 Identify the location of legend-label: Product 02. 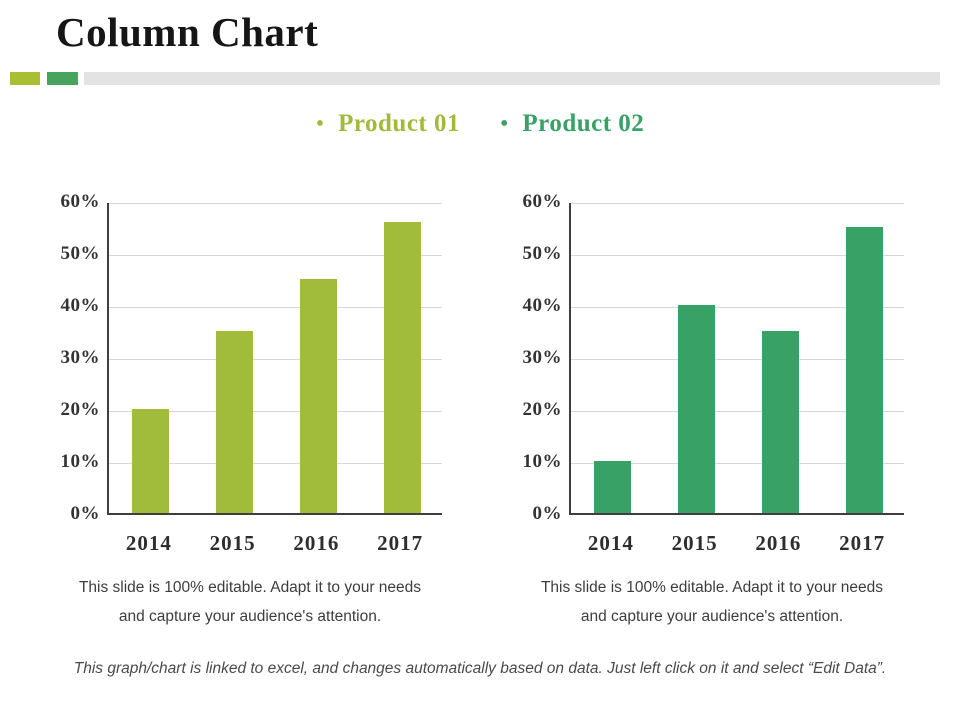
(583, 123).